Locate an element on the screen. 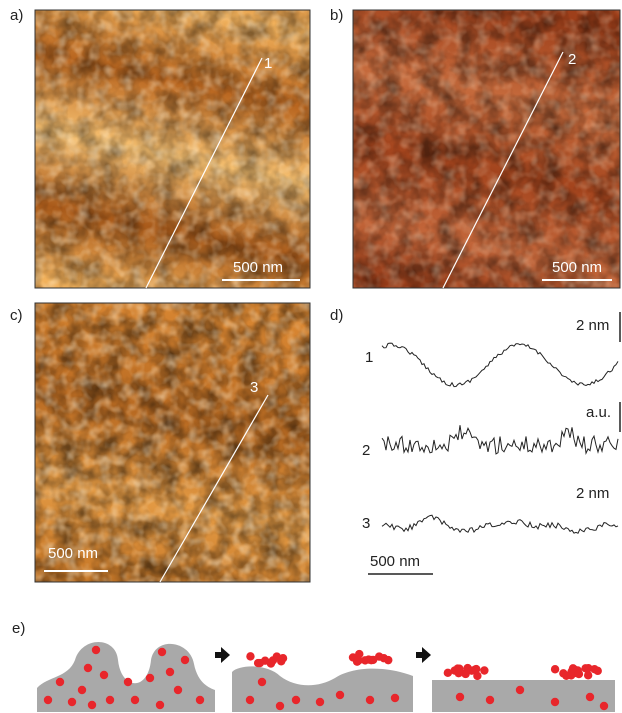 The width and height of the screenshot is (622, 713). panel-label: e) is located at coordinates (18, 628).